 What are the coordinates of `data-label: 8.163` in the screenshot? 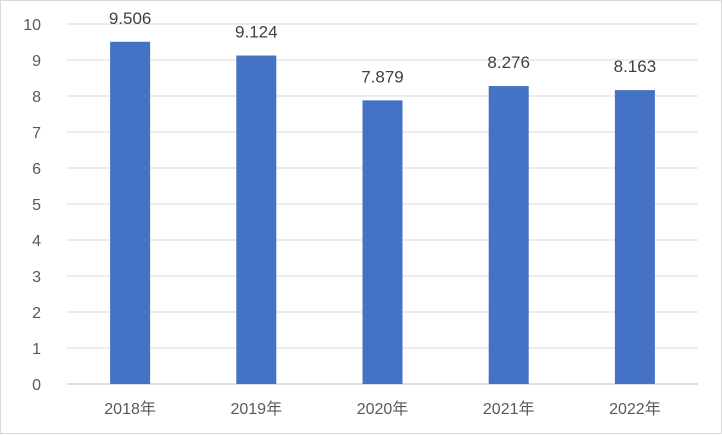 It's located at (635, 66).